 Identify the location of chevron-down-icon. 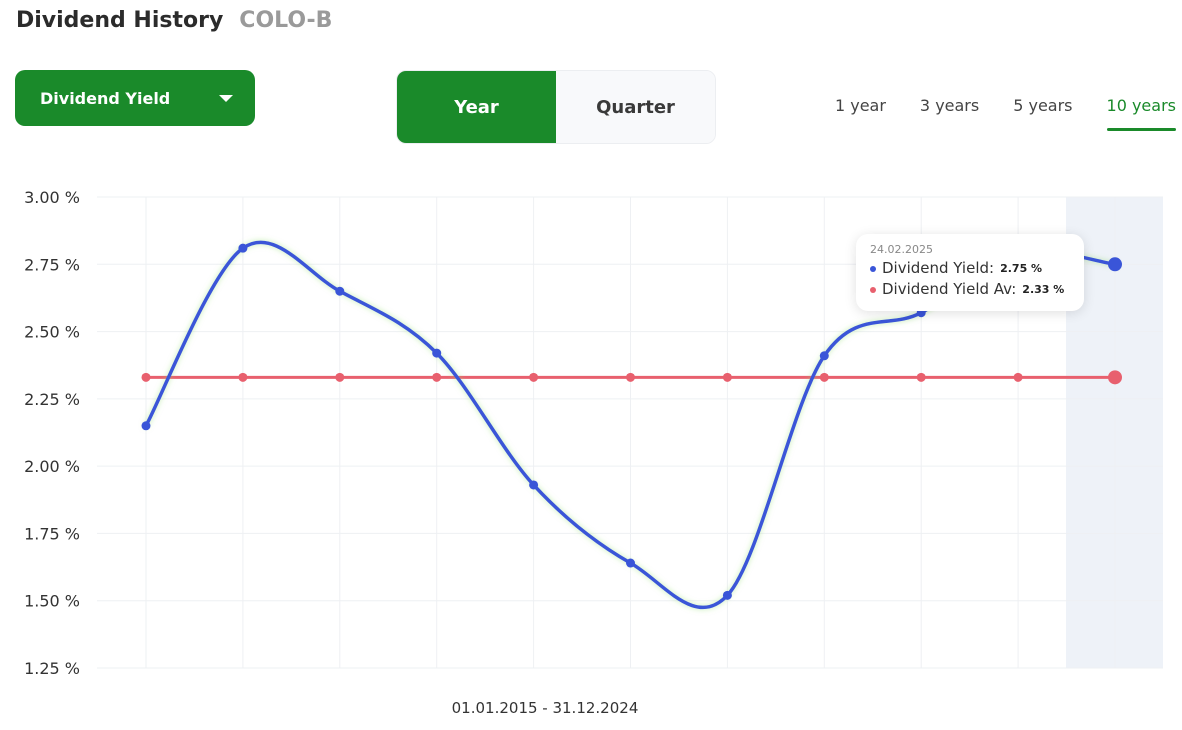
(226, 98).